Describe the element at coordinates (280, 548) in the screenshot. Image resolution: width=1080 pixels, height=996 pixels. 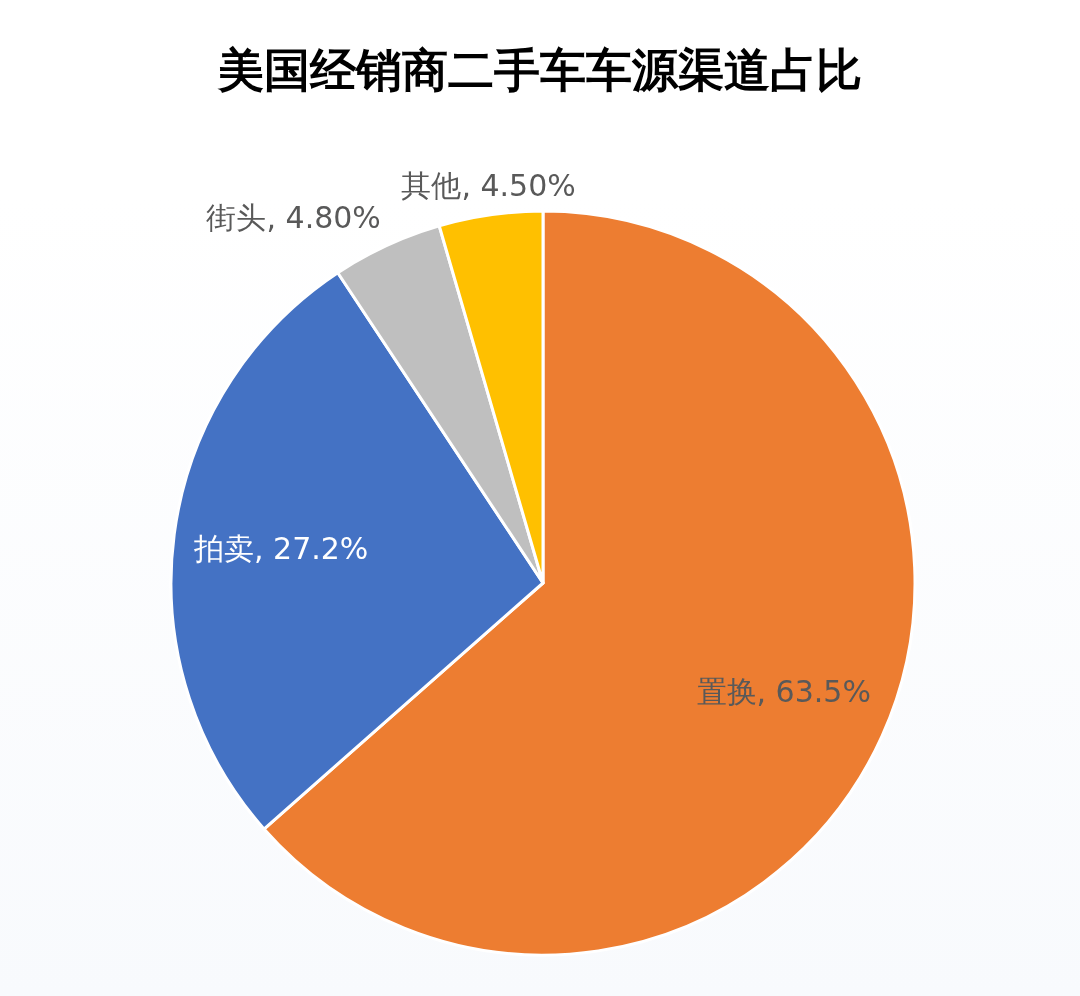
I see `slice-label: 拍卖, 27.2%` at that location.